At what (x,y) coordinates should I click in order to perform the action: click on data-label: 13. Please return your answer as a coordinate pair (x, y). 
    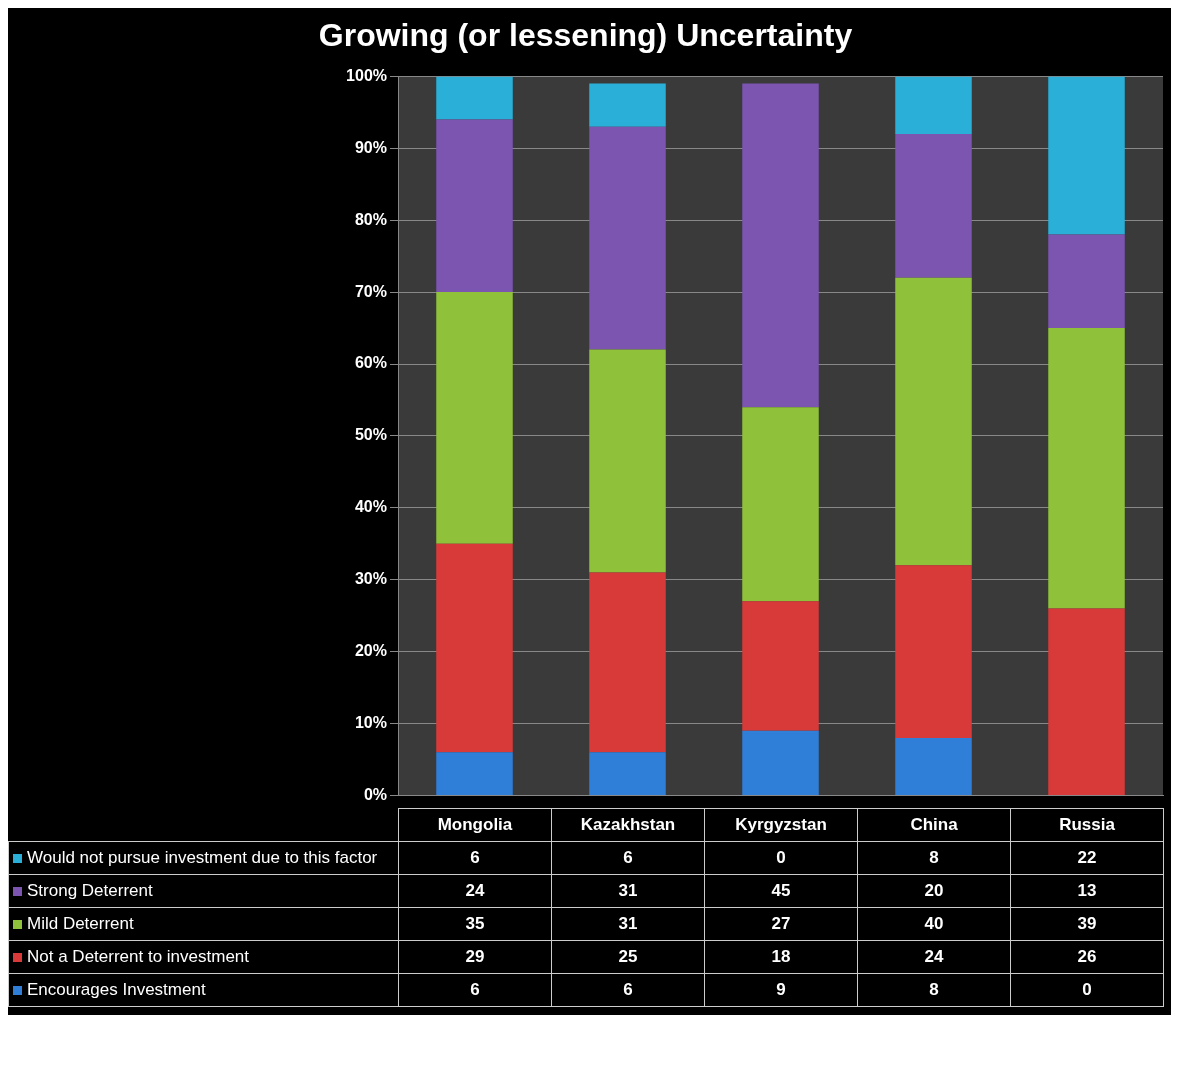
    Looking at the image, I should click on (1087, 891).